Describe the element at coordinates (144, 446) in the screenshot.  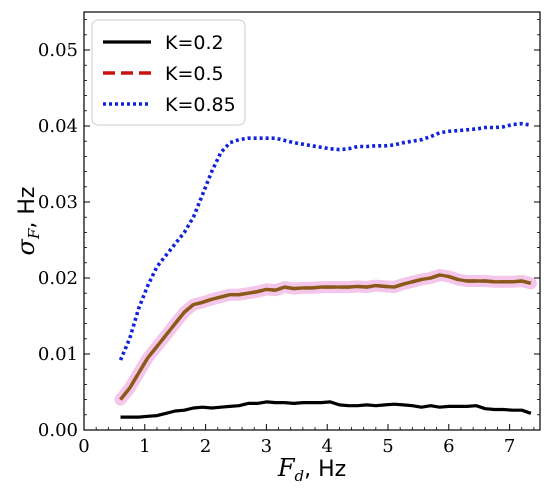
I see `x-tick-label: 1` at that location.